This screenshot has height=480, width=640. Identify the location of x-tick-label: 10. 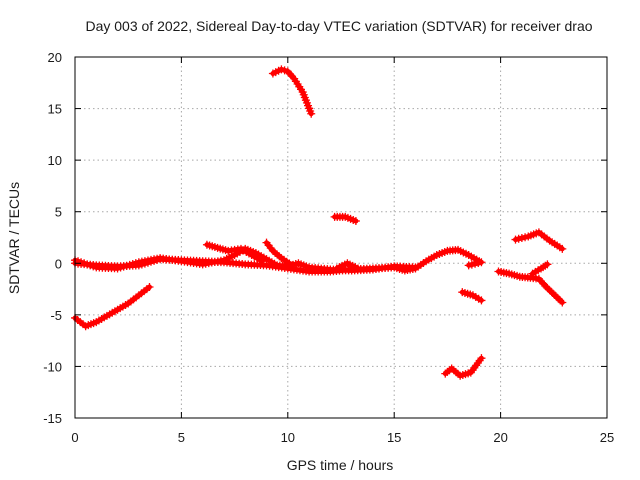
(288, 437).